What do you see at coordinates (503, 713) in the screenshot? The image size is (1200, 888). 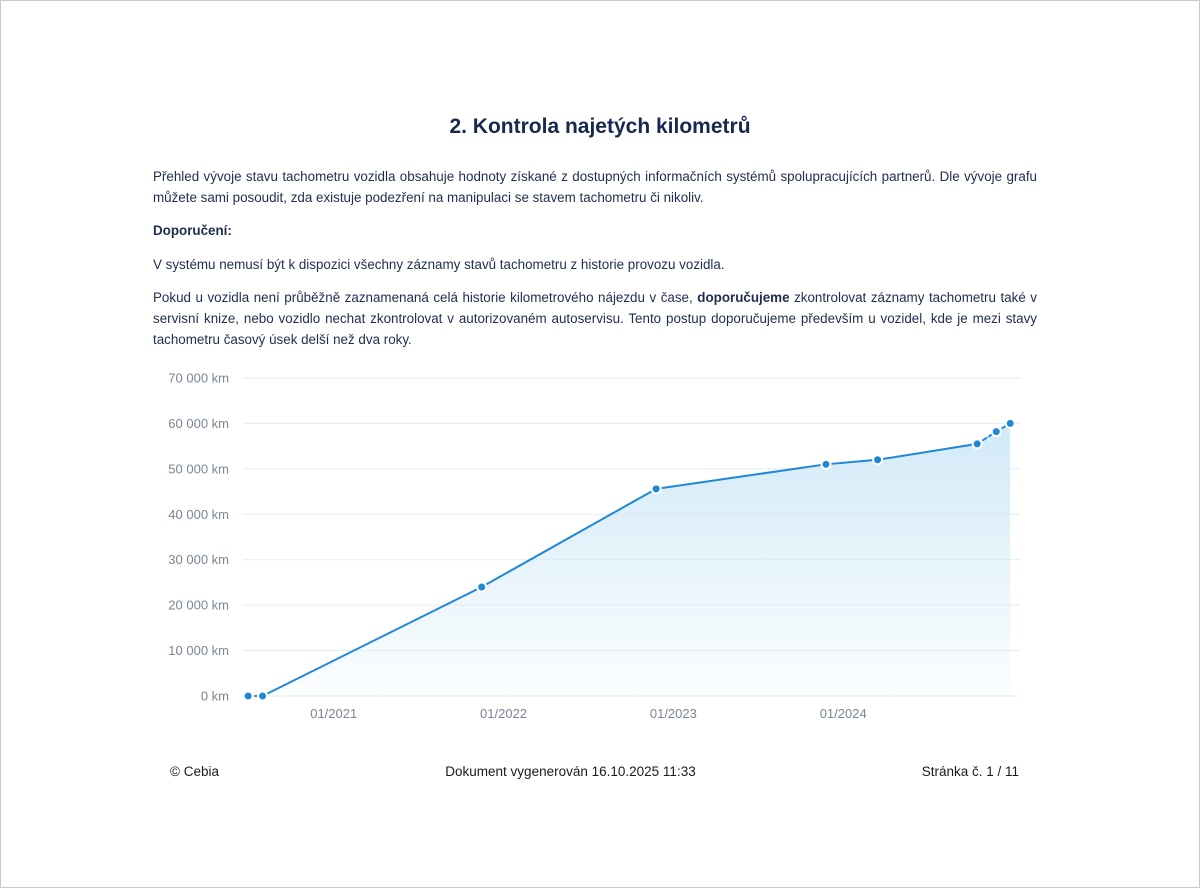 I see `x-tick-label: 01/2022` at bounding box center [503, 713].